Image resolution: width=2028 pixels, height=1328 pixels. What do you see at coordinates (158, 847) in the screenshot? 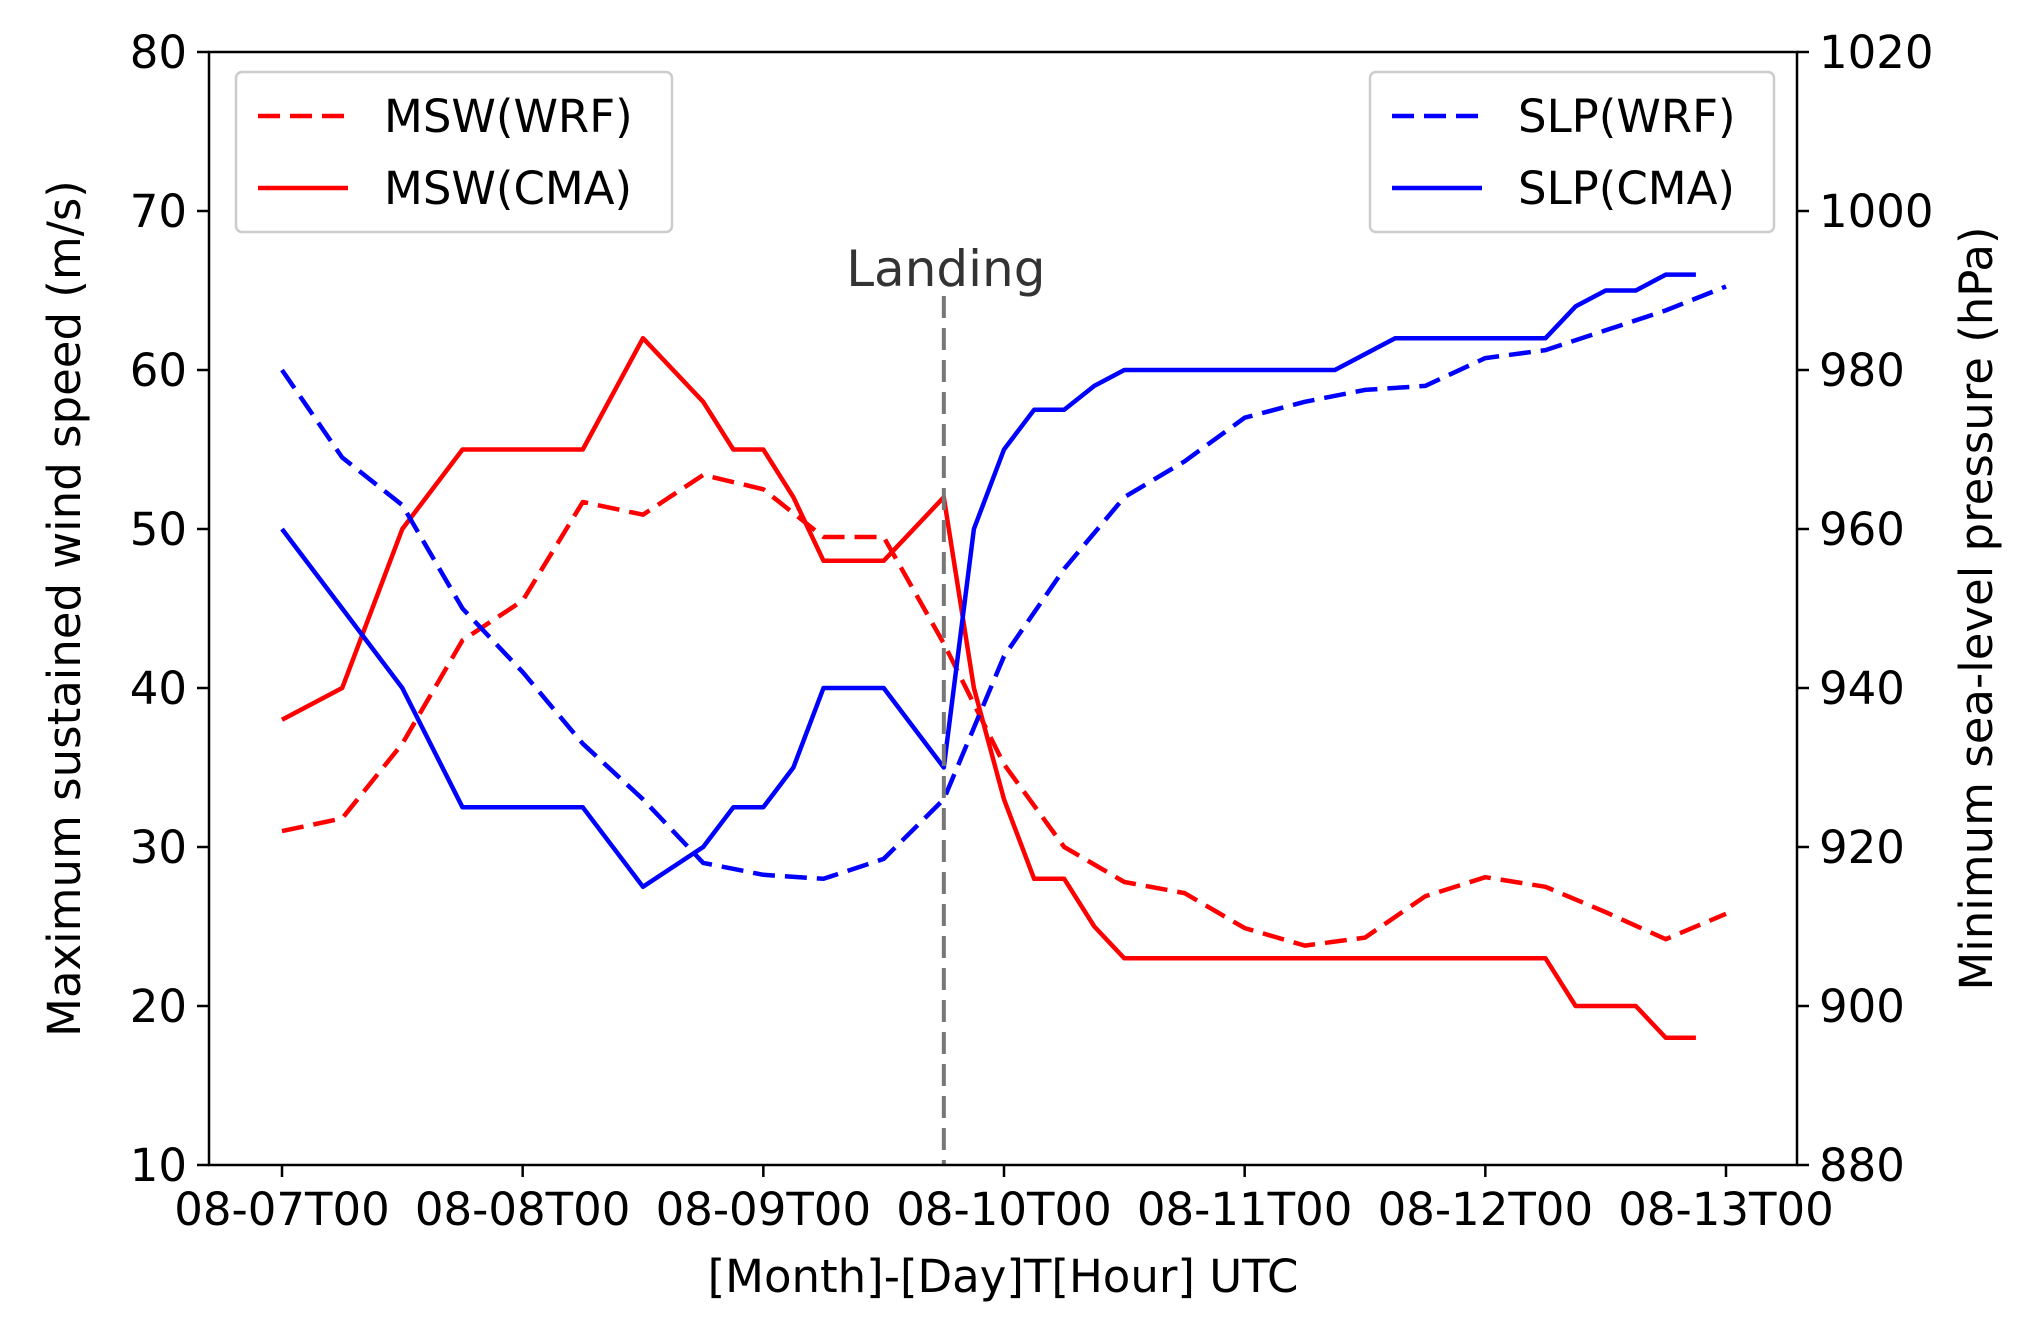
I see `left-y-tick-label: 30` at bounding box center [158, 847].